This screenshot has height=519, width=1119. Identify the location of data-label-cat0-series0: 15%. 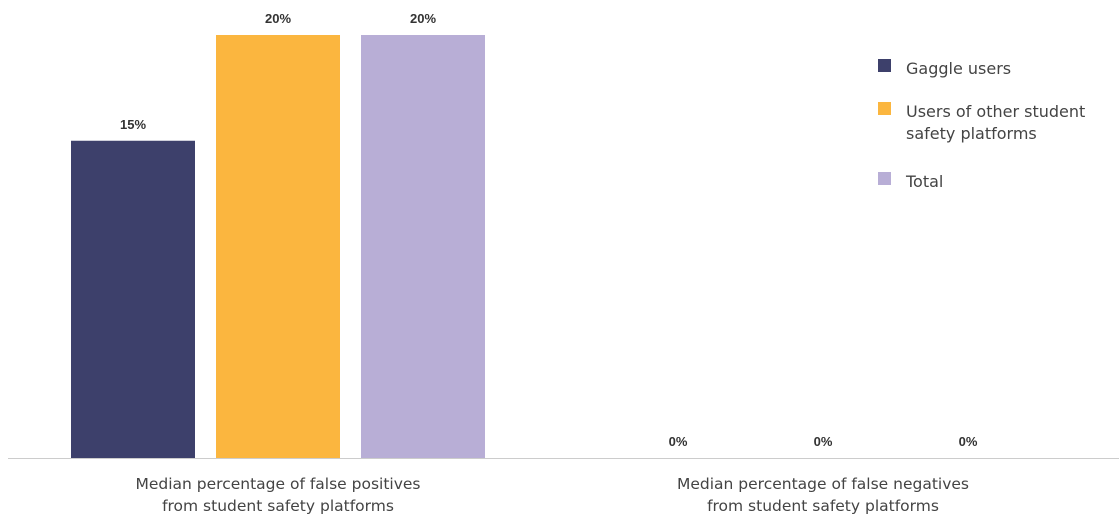
(133, 124).